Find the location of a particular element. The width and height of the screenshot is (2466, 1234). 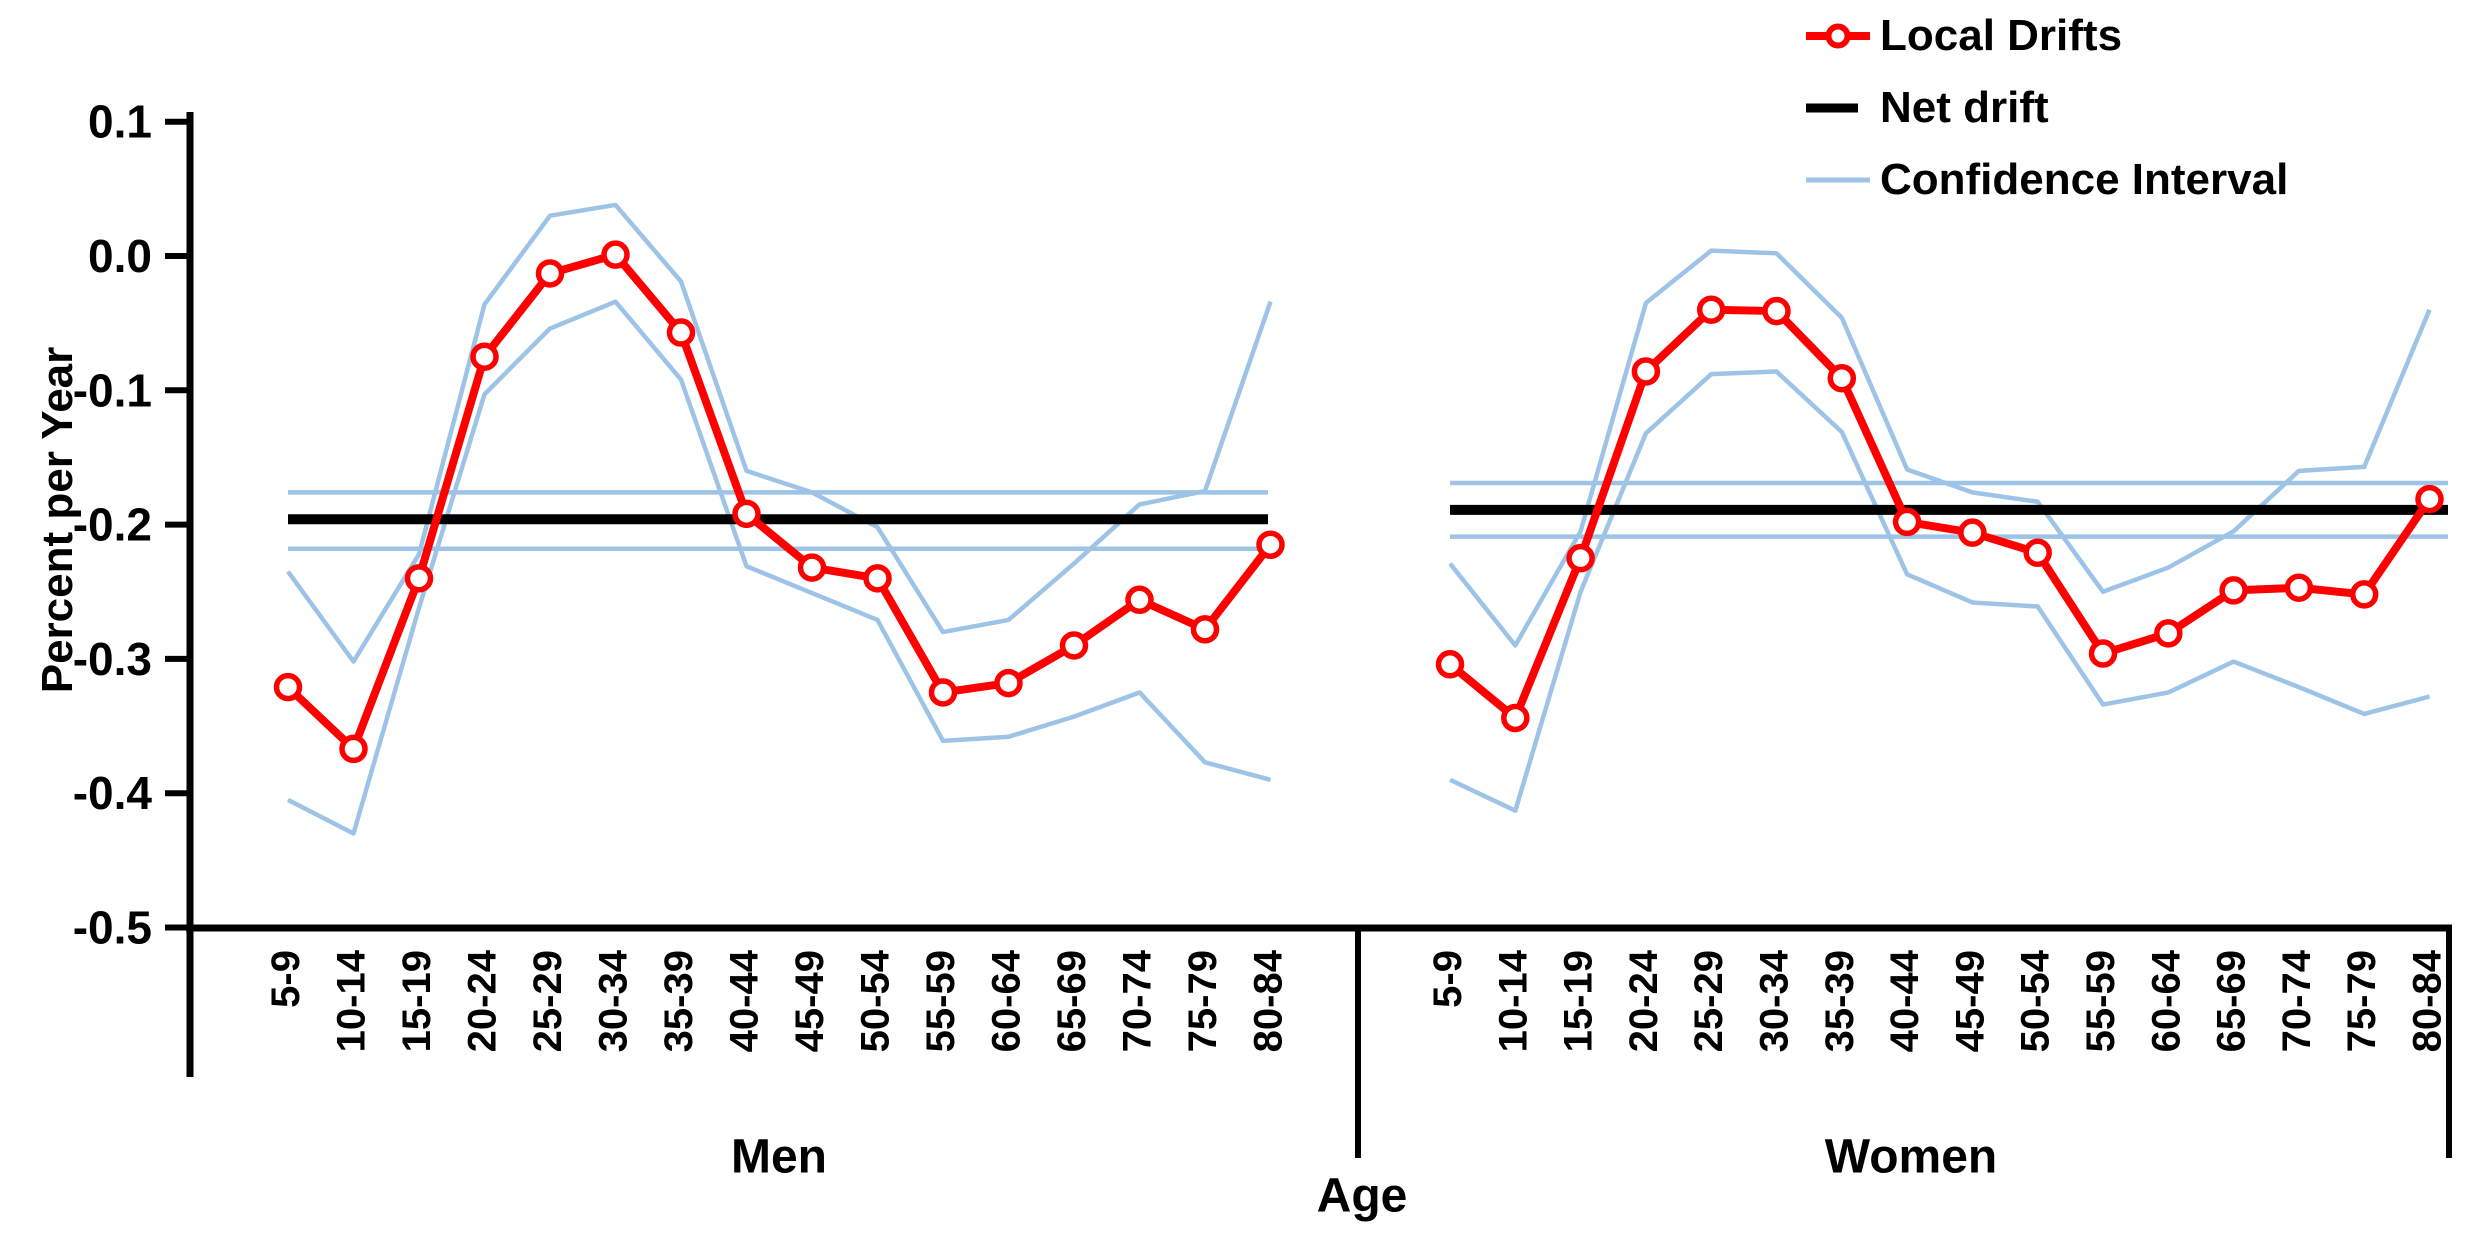

men-x-tick-label-40-44: 40-44 is located at coordinates (745, 1000).